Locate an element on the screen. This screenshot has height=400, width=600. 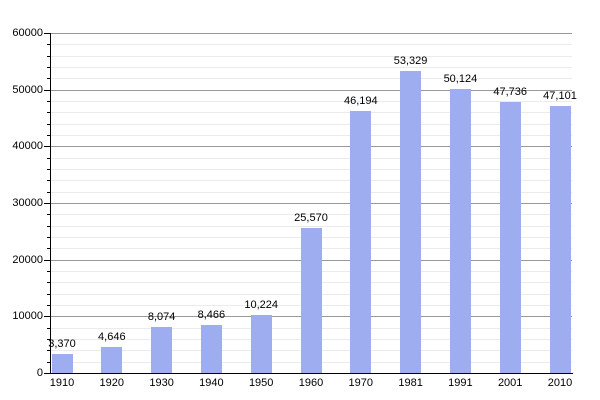
y-axis-line is located at coordinates (50, 203).